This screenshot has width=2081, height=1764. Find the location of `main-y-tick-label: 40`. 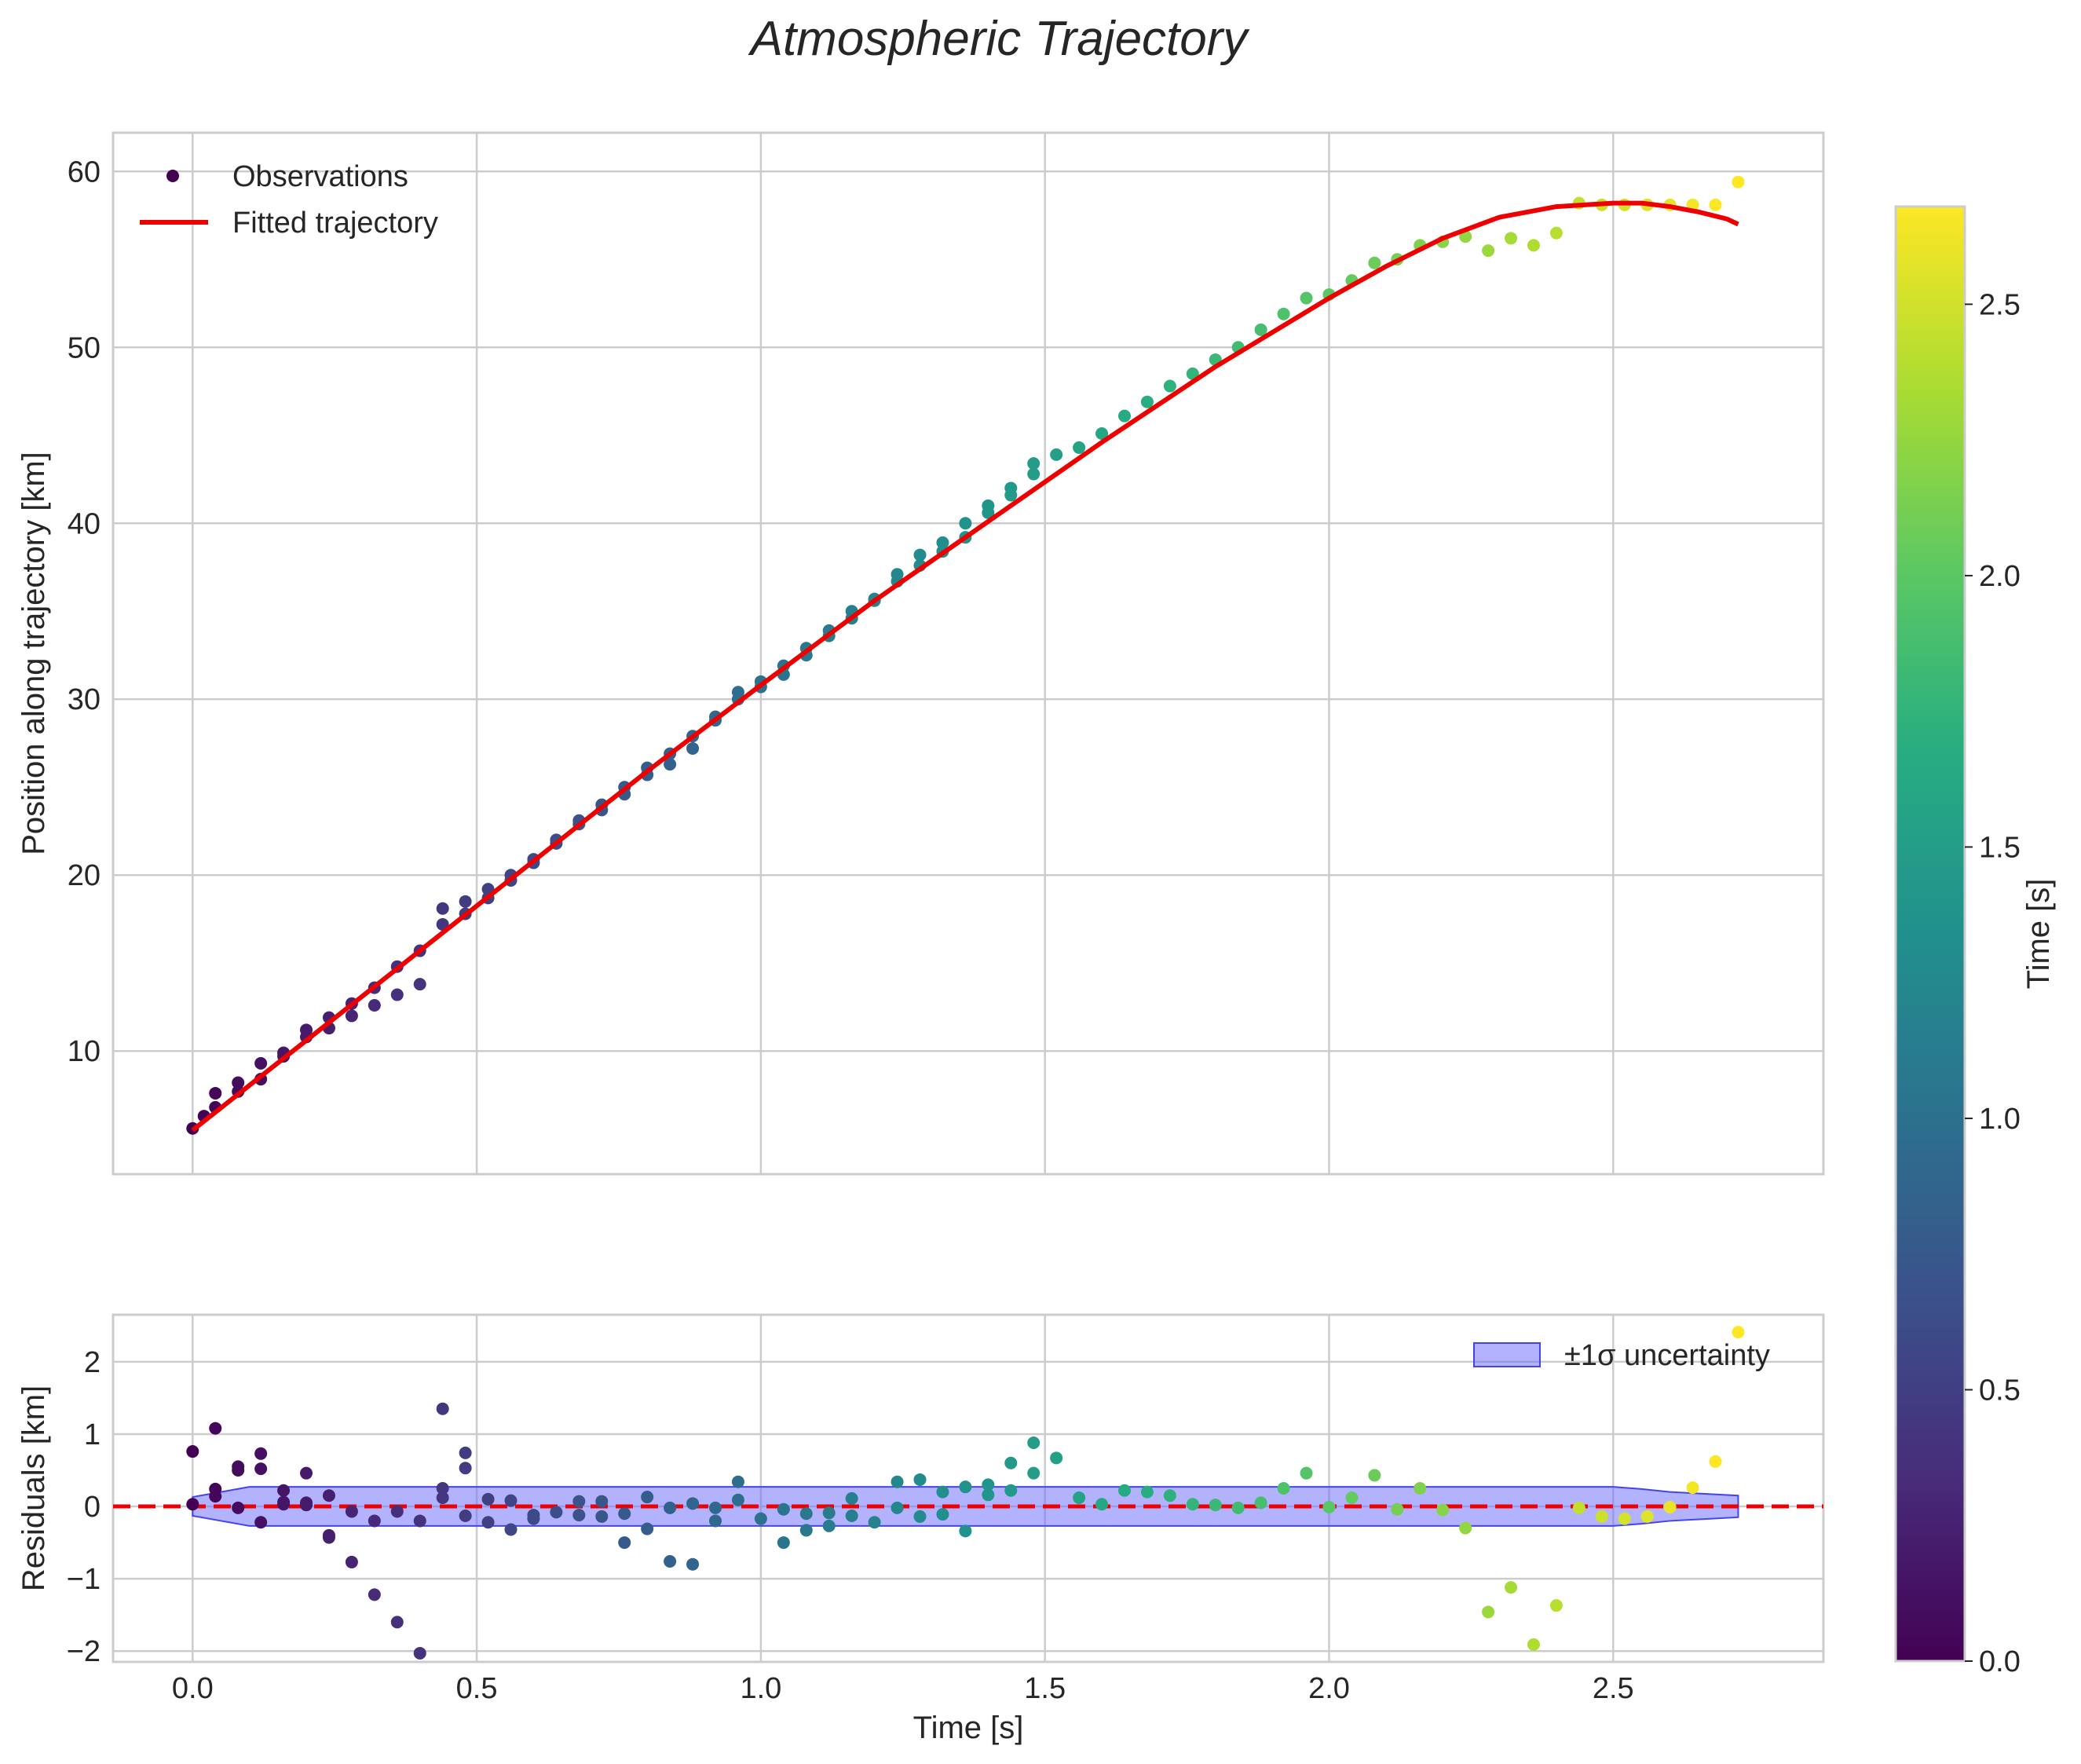

main-y-tick-label: 40 is located at coordinates (84, 524).